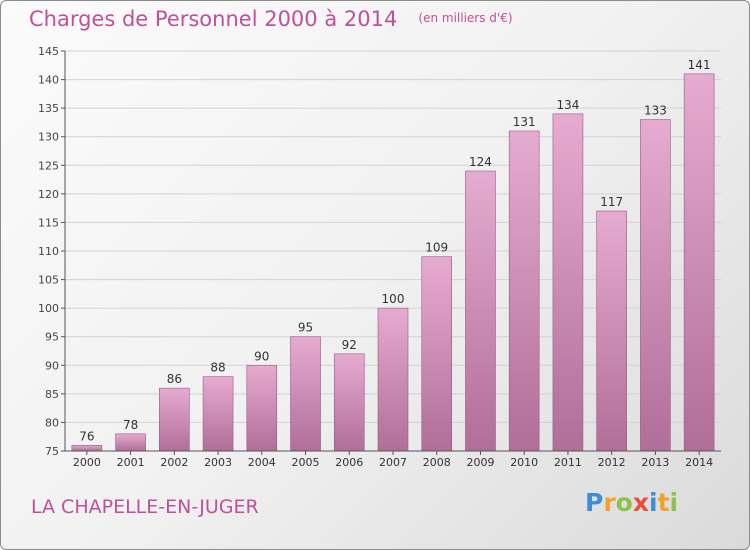  What do you see at coordinates (609, 502) in the screenshot?
I see `logo-letter: r` at bounding box center [609, 502].